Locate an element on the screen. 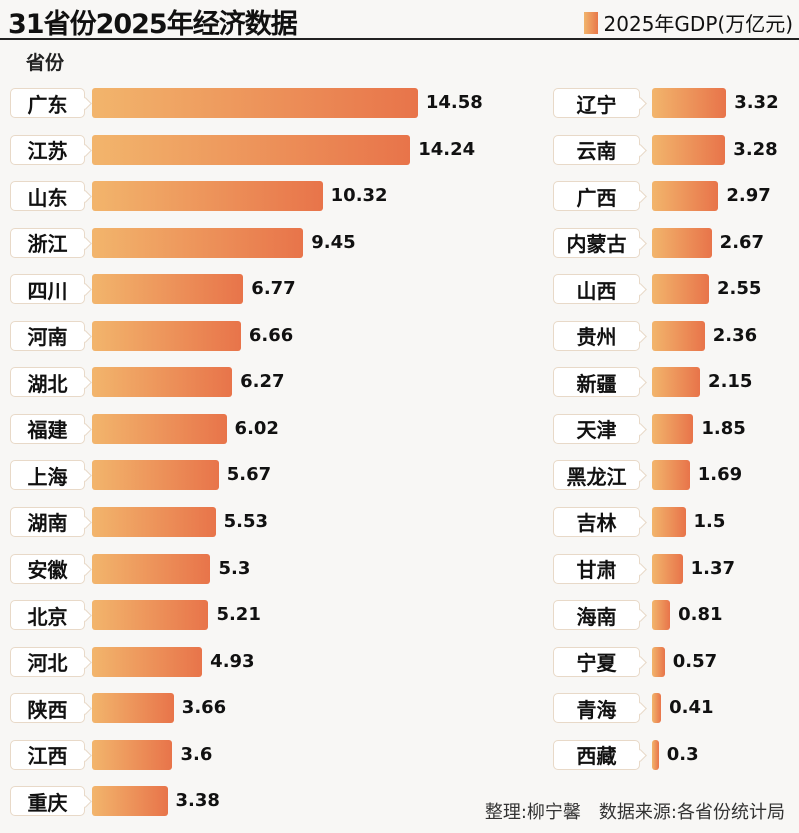 The height and width of the screenshot is (833, 799). category-label: 内蒙古 is located at coordinates (596, 242).